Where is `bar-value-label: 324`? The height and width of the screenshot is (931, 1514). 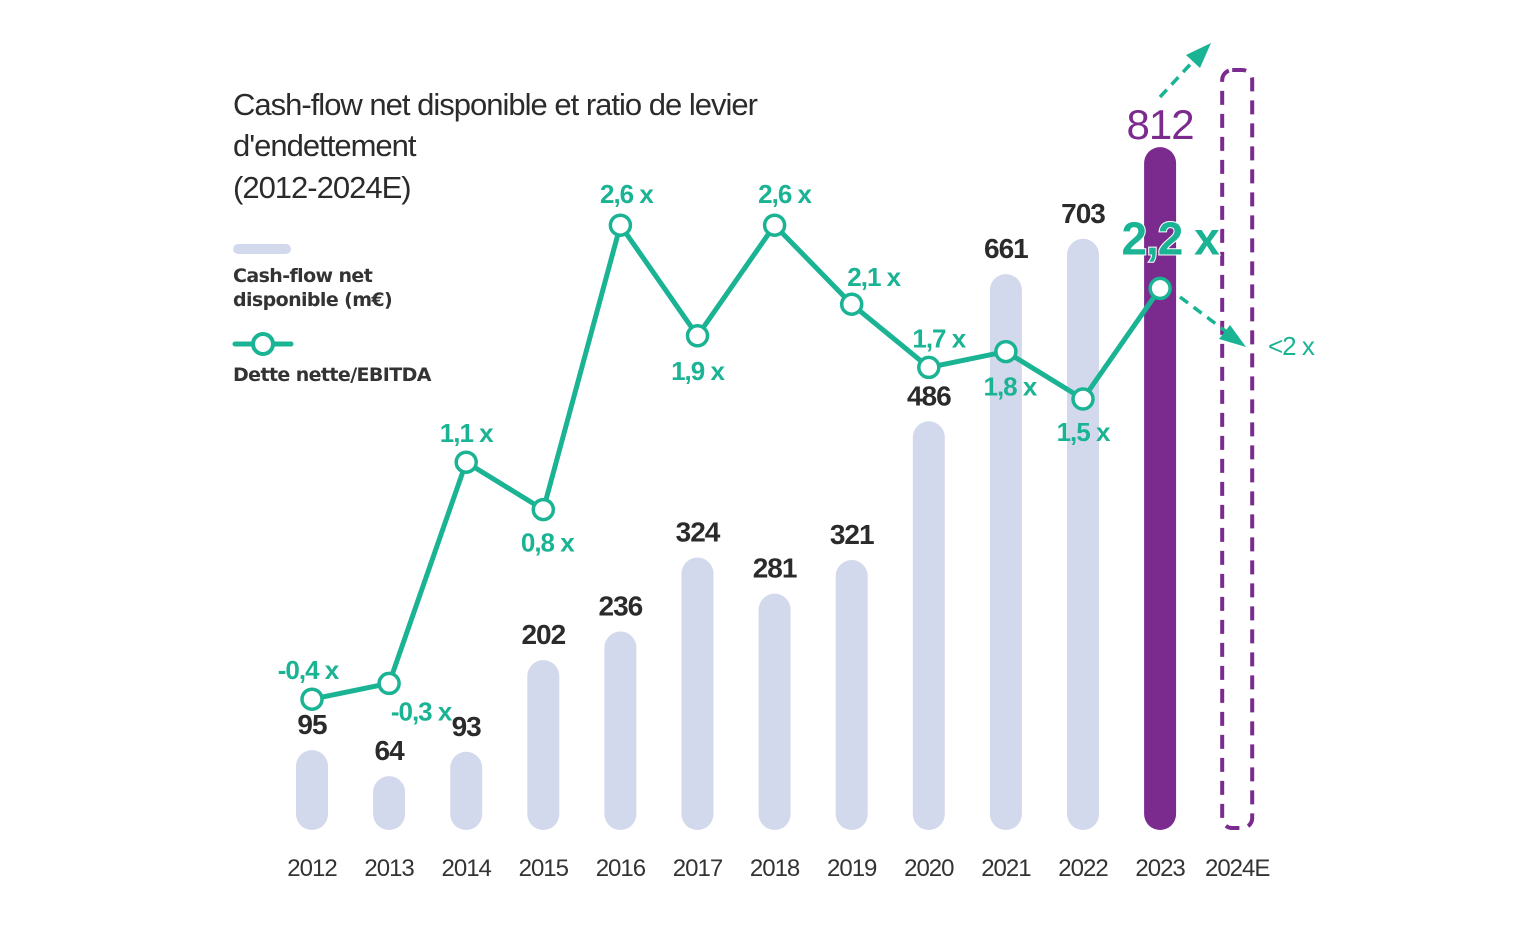 bar-value-label: 324 is located at coordinates (698, 532).